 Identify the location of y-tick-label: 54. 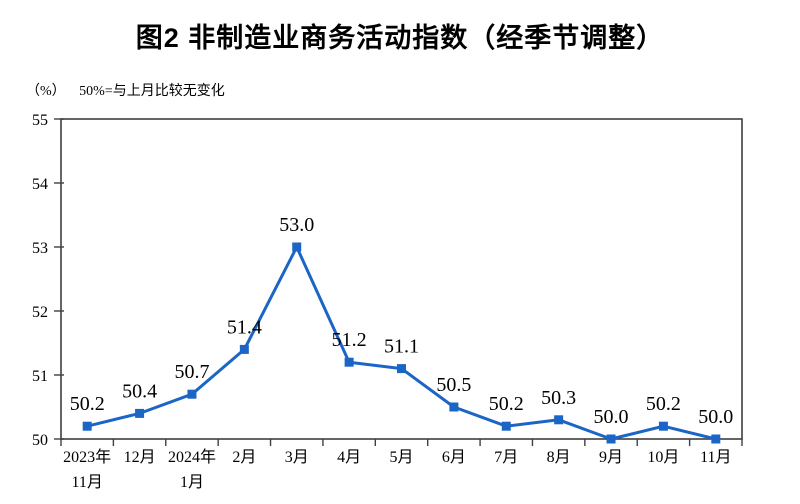
(40, 184).